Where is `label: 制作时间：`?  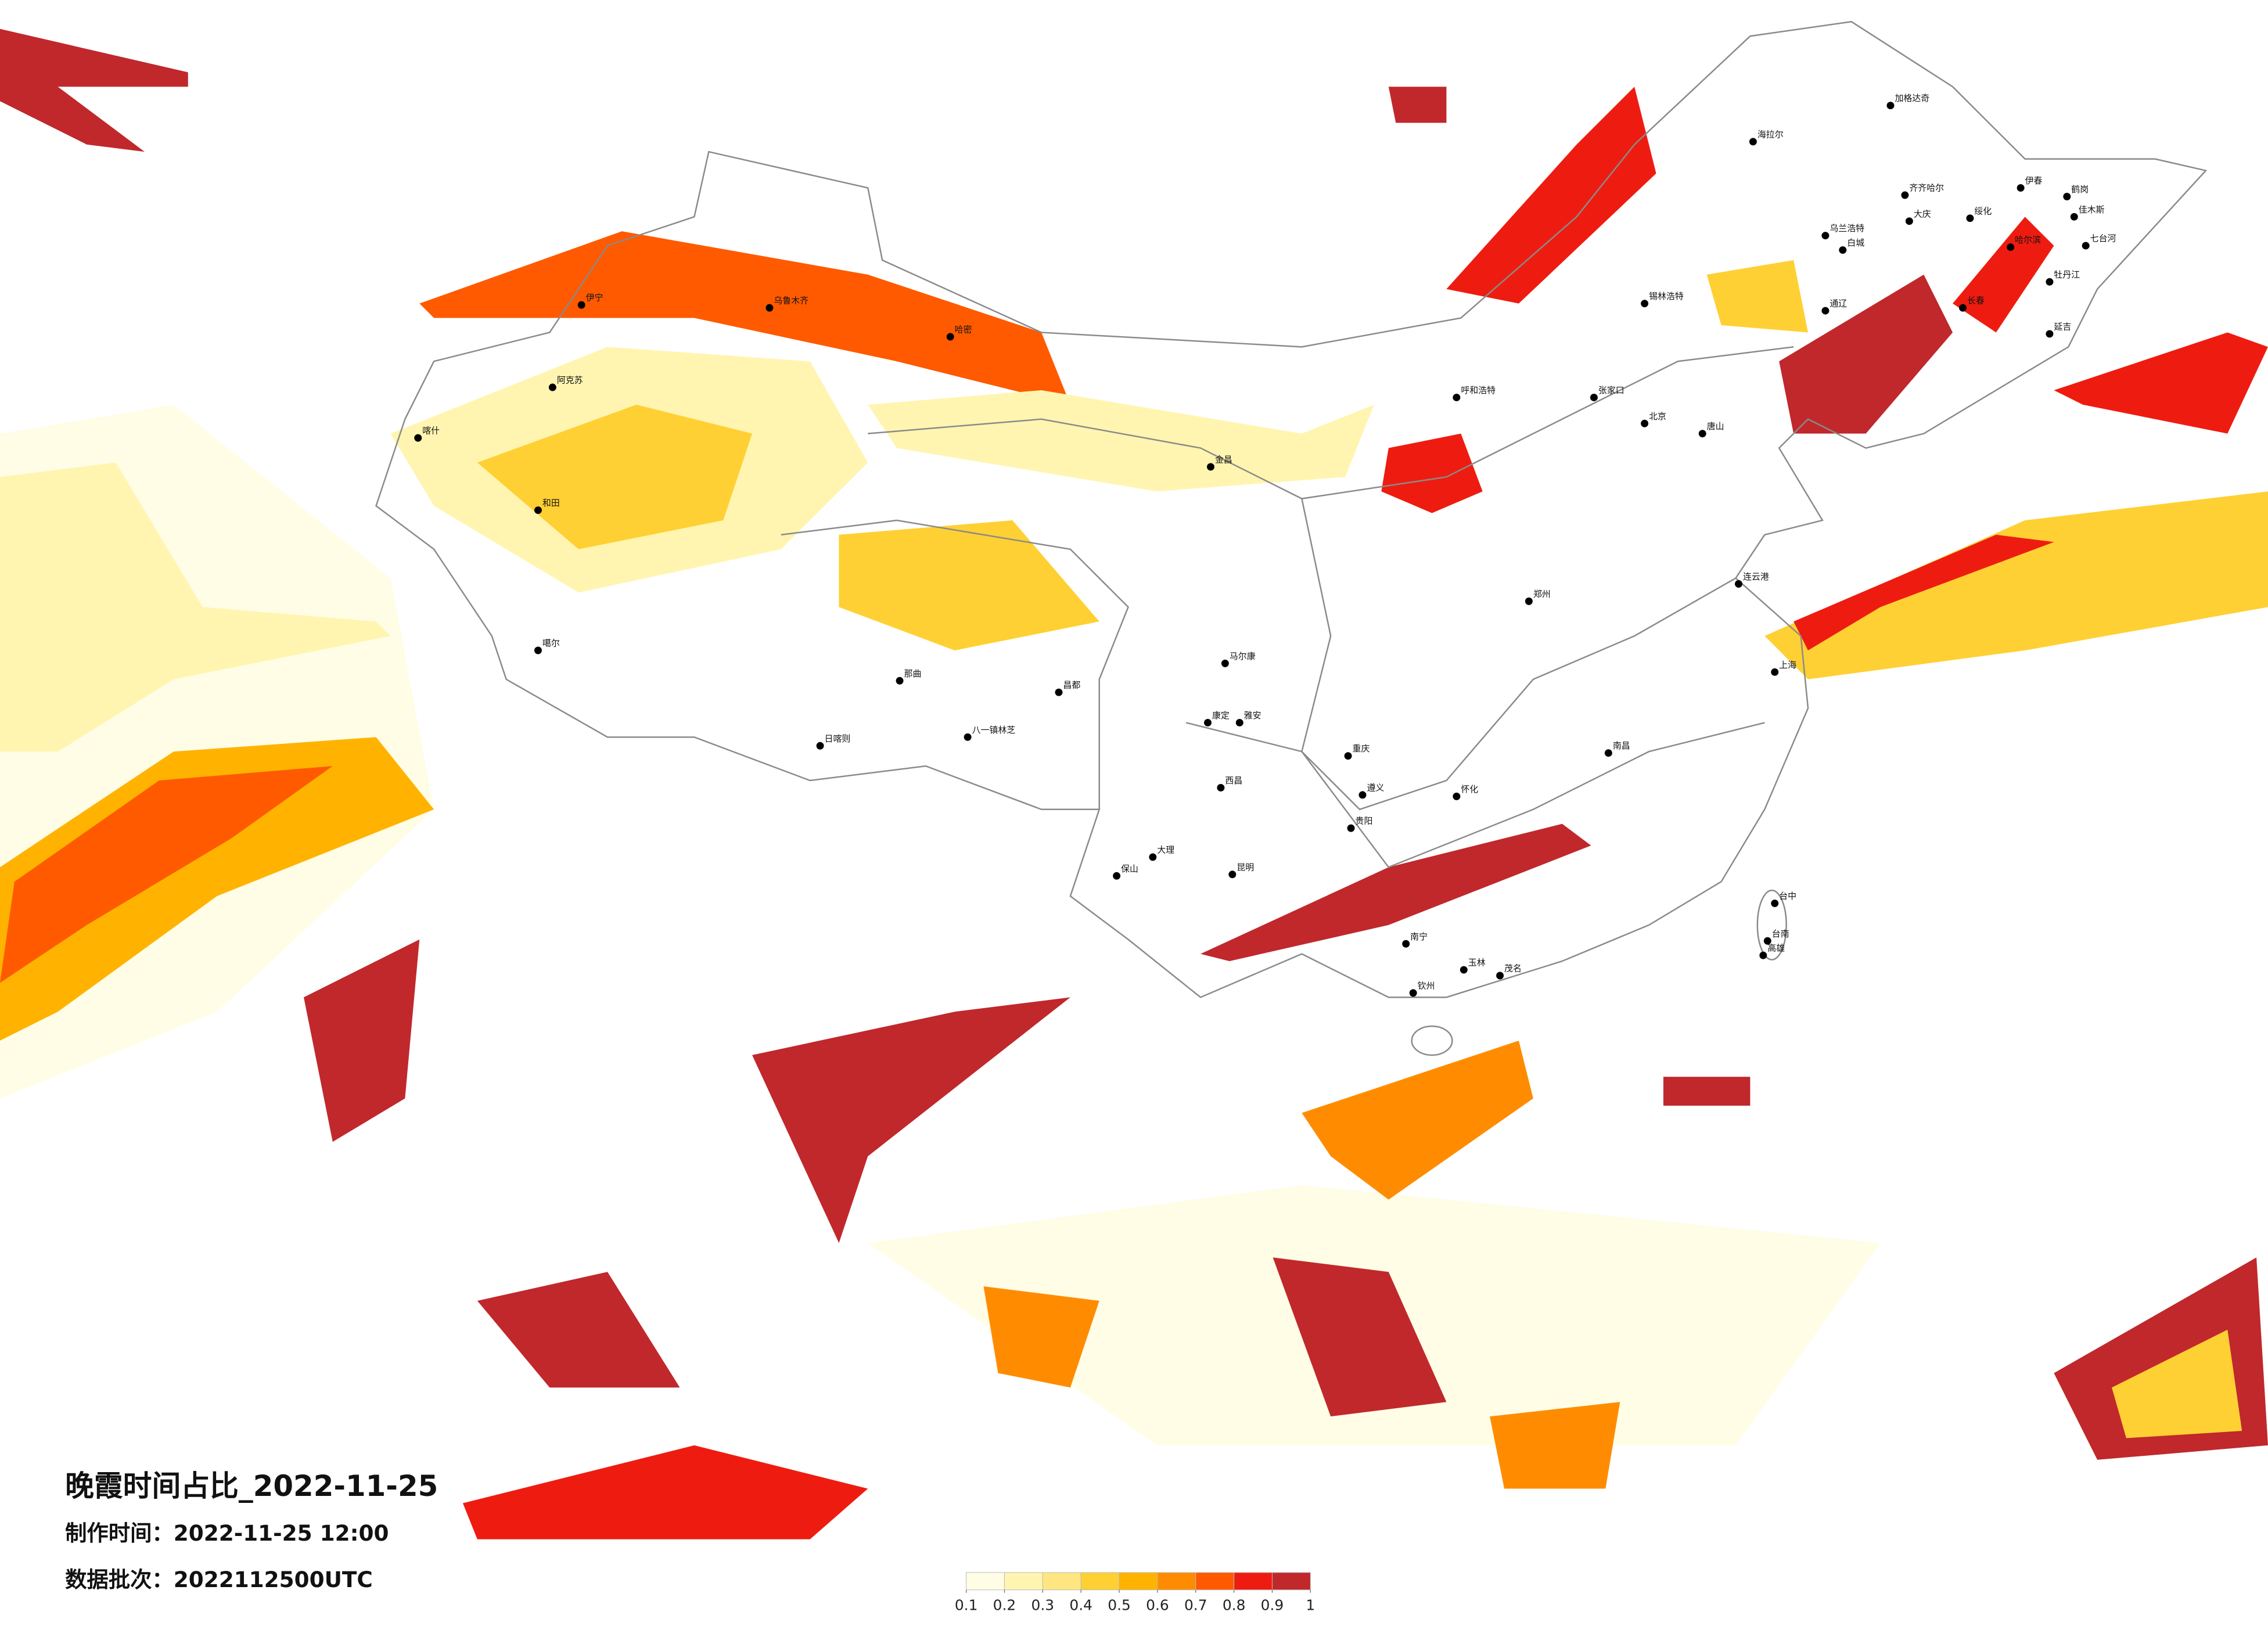 label: 制作时间： is located at coordinates (119, 1533).